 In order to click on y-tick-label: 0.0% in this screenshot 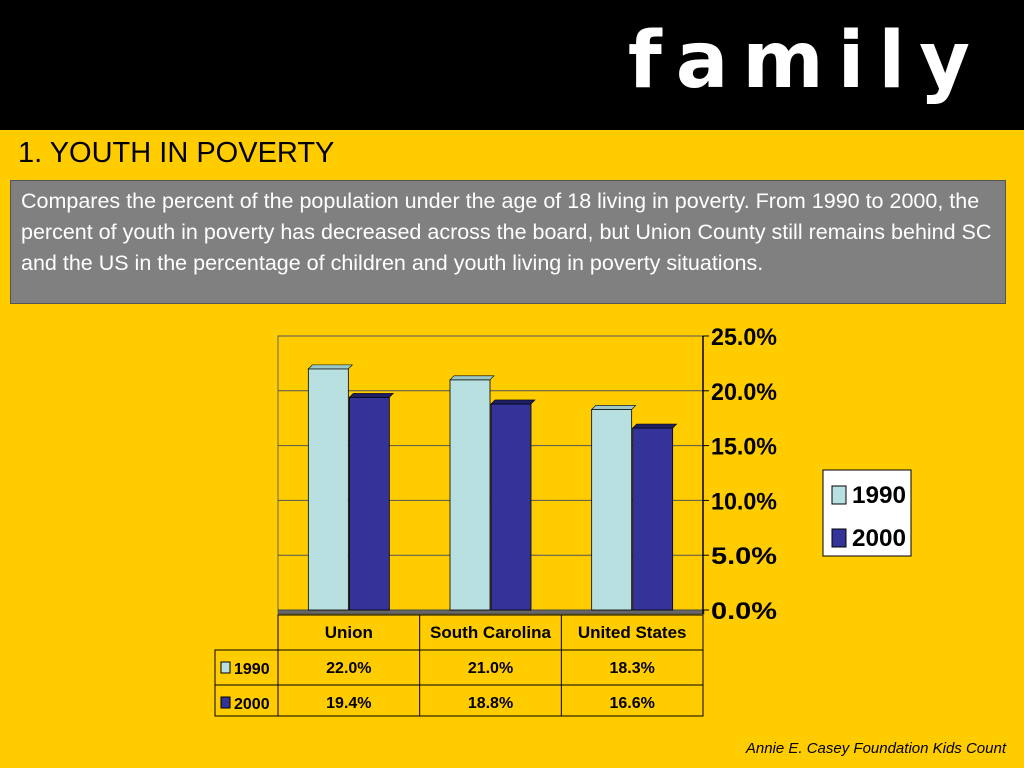, I will do `click(744, 611)`.